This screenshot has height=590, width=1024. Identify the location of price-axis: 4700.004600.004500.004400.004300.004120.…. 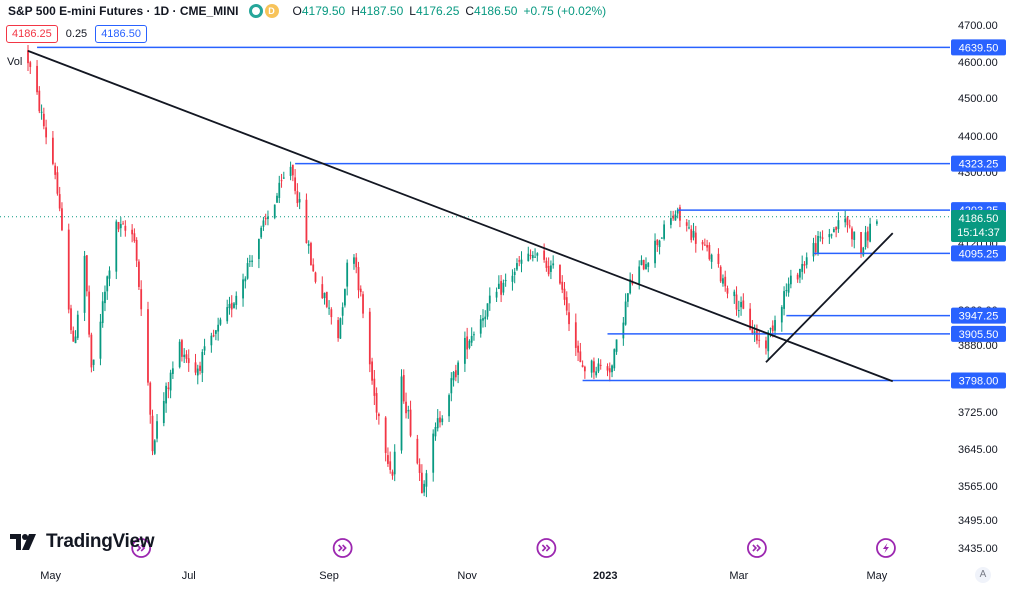
(987, 295).